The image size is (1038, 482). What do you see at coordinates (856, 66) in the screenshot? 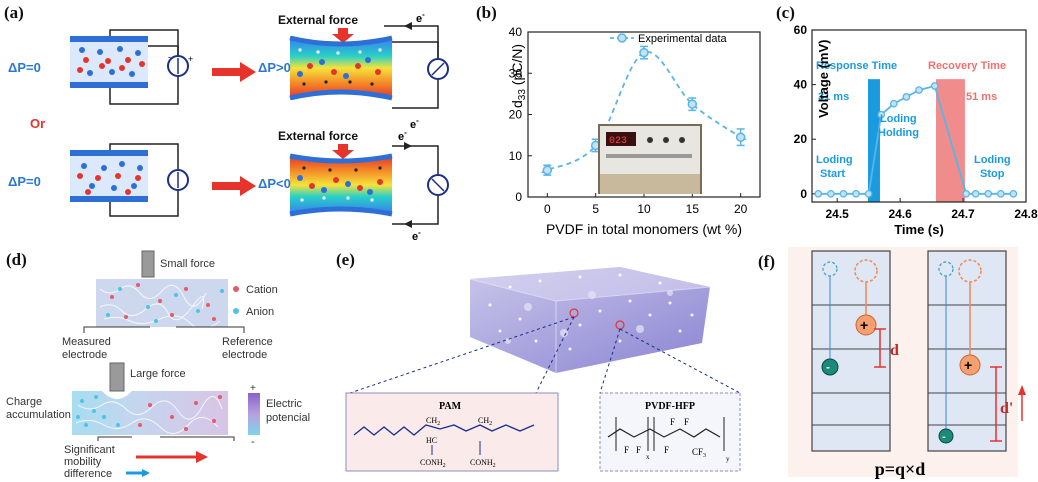
I see `response-time-label: Response Time` at bounding box center [856, 66].